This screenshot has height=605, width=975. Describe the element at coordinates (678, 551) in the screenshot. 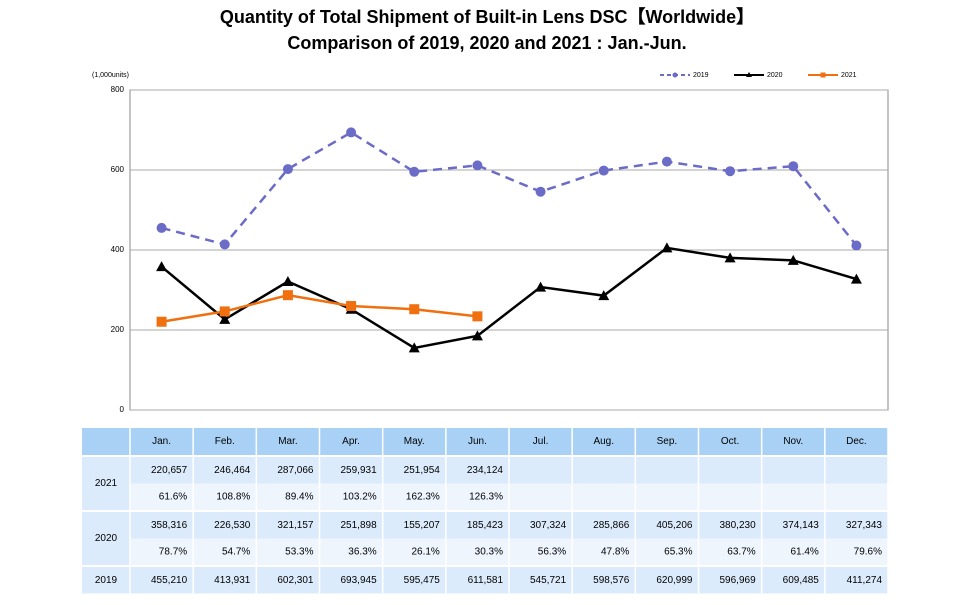

I see `table-cell: 65.3%` at that location.